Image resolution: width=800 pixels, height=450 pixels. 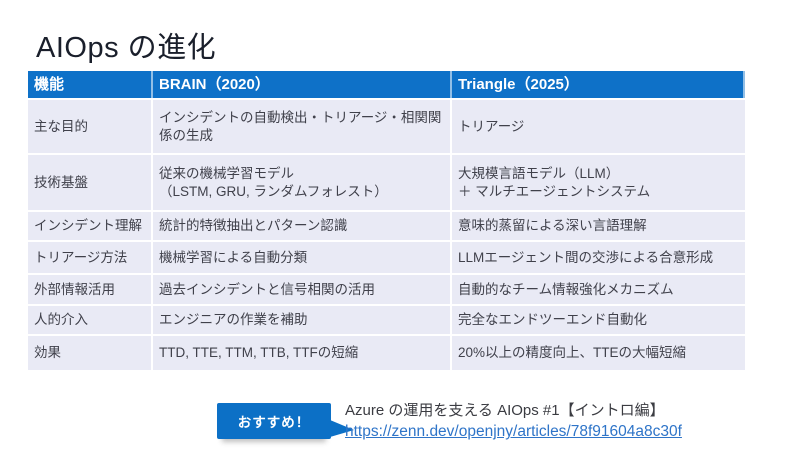 I want to click on row-feature-label: 効果, so click(x=90, y=353).